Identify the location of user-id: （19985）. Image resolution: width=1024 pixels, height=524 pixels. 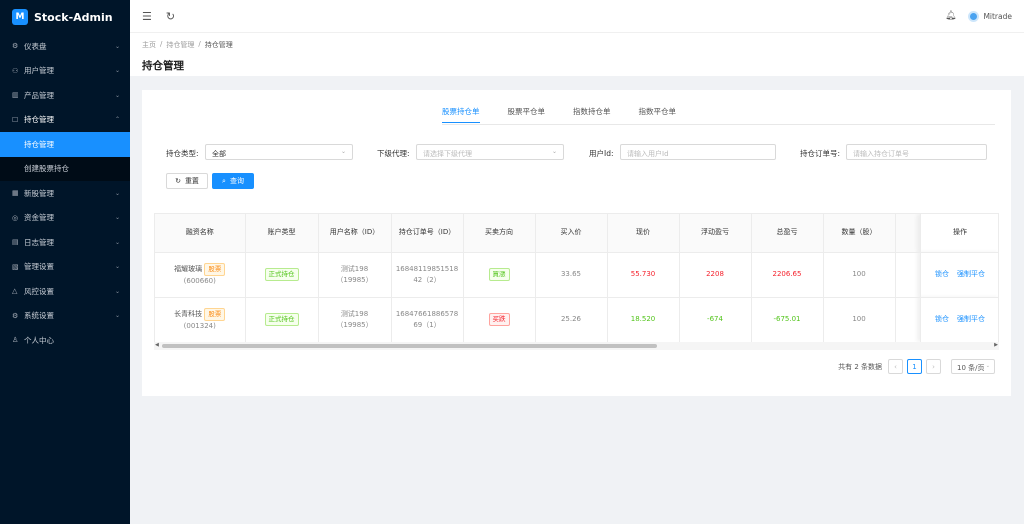
(354, 279).